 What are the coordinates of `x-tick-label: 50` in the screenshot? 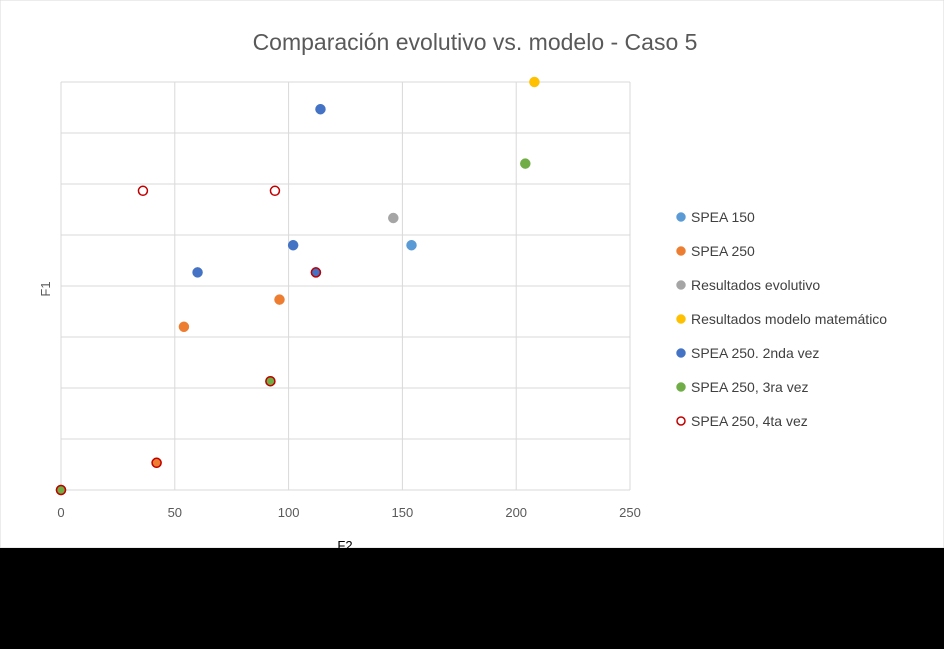 It's located at (175, 512).